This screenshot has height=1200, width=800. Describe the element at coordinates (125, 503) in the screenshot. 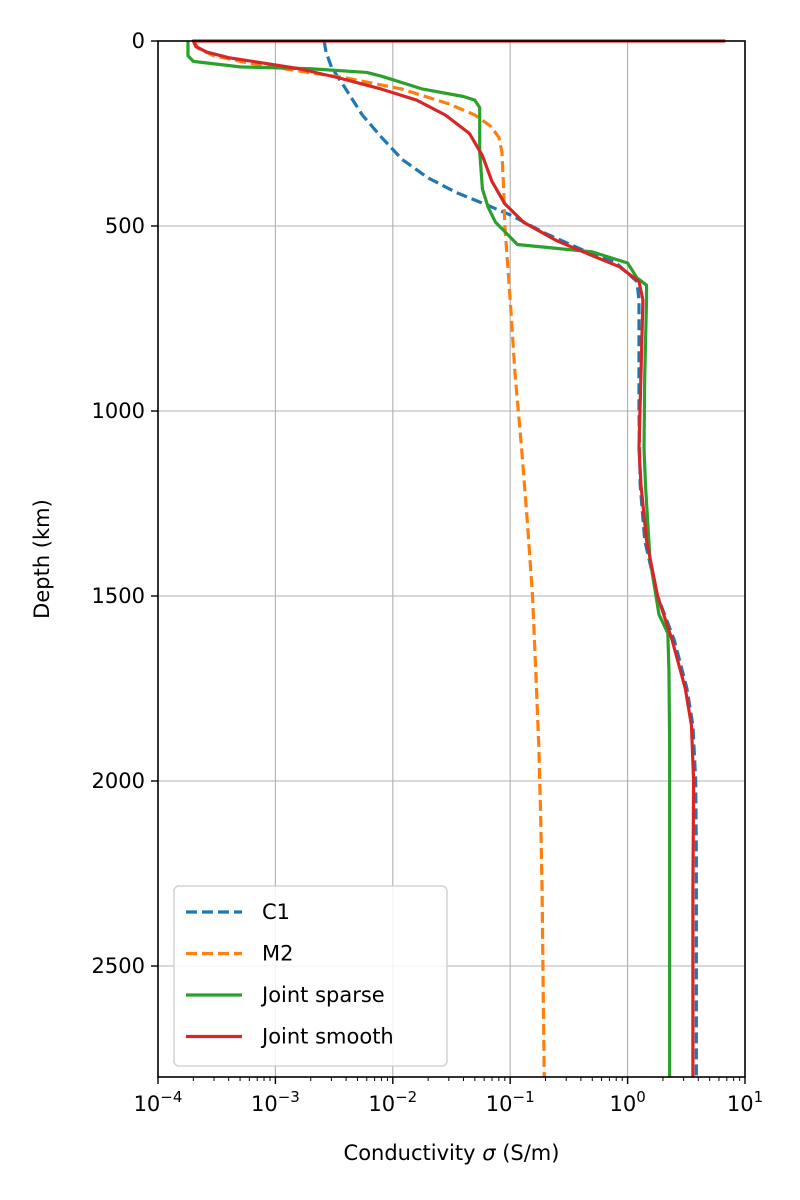

I see `y-axis: 0 500 1000 1500 2000 2500` at that location.